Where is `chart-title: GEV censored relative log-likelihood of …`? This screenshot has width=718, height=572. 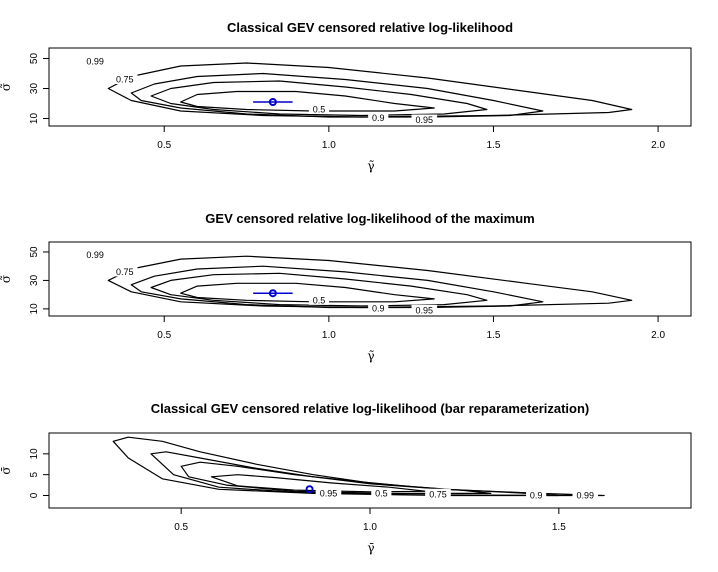 chart-title: GEV censored relative log-likelihood of … is located at coordinates (369, 218).